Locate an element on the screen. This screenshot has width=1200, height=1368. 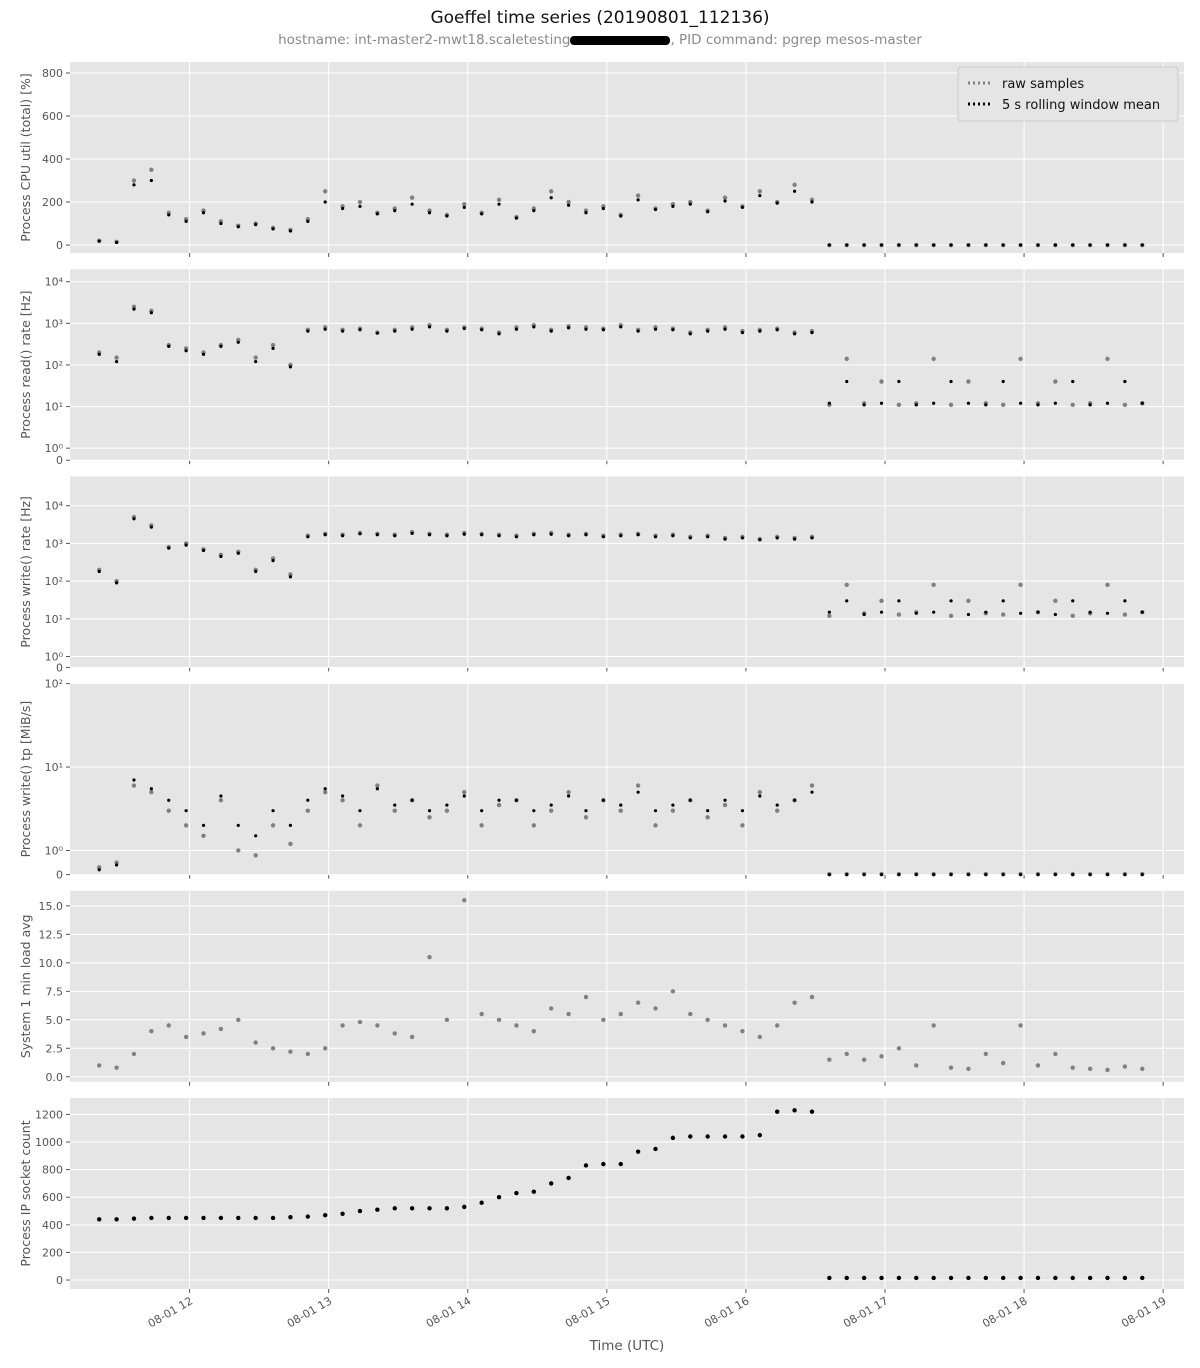
y-tick-label: 10³ is located at coordinates (54, 323).